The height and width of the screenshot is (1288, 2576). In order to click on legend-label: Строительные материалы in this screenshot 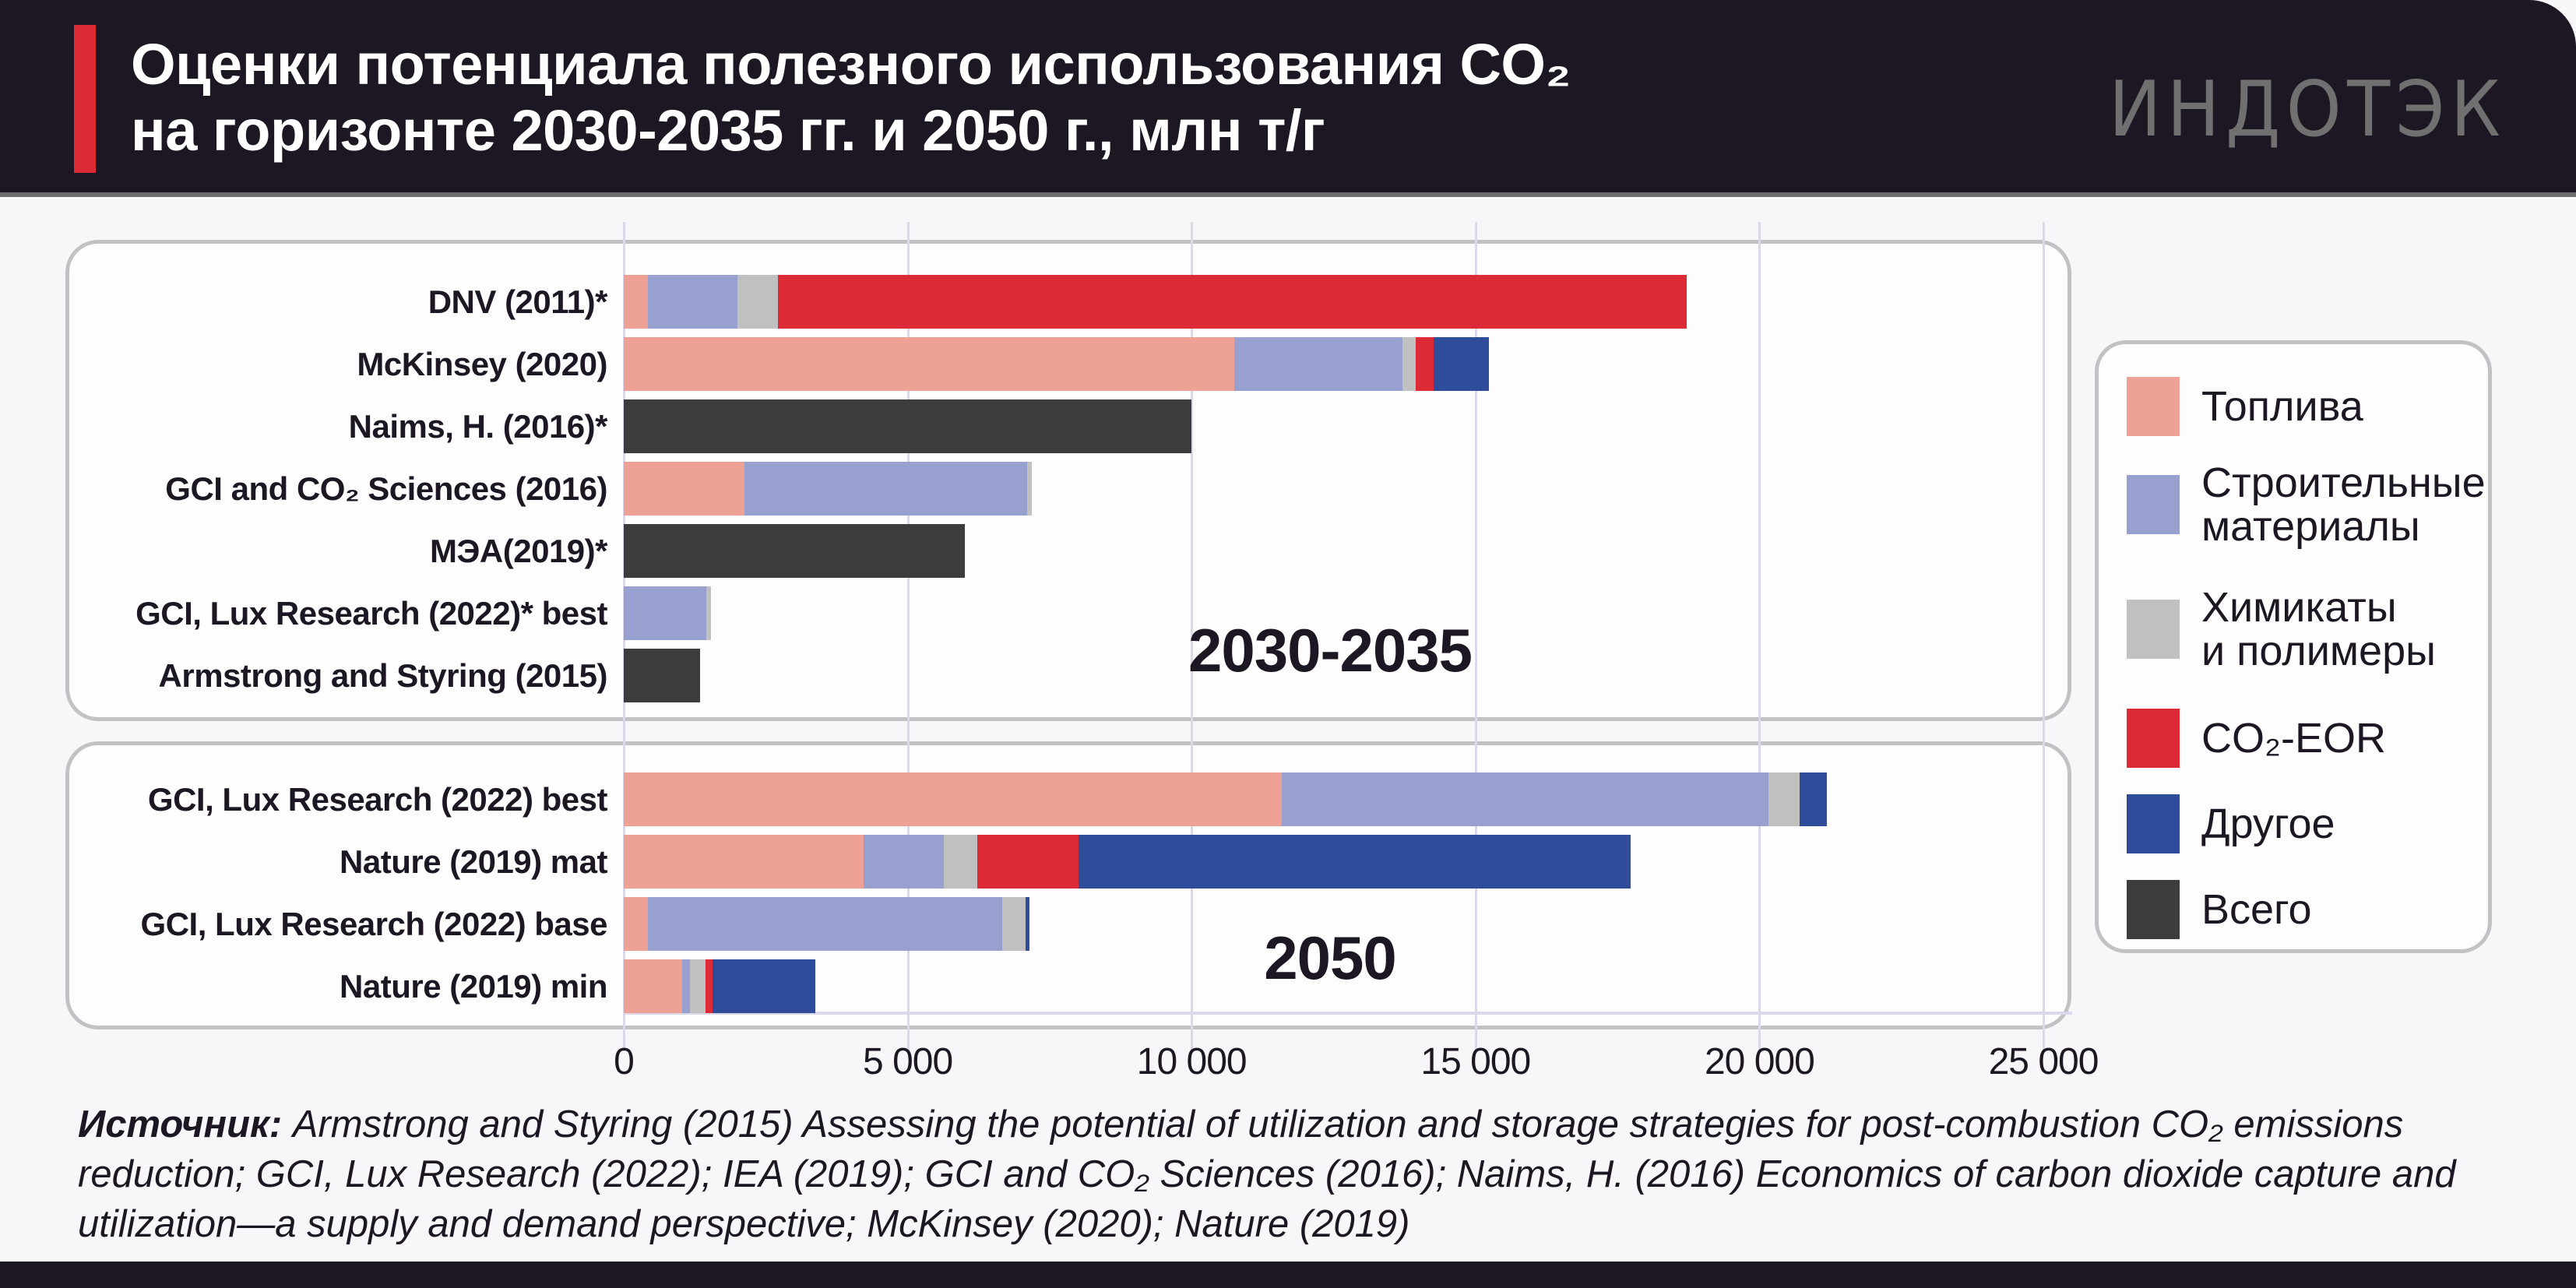, I will do `click(2343, 504)`.